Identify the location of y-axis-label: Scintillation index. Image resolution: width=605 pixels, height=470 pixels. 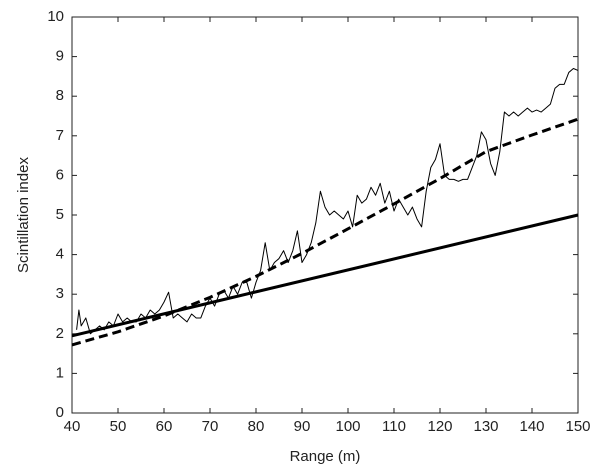
(23, 215).